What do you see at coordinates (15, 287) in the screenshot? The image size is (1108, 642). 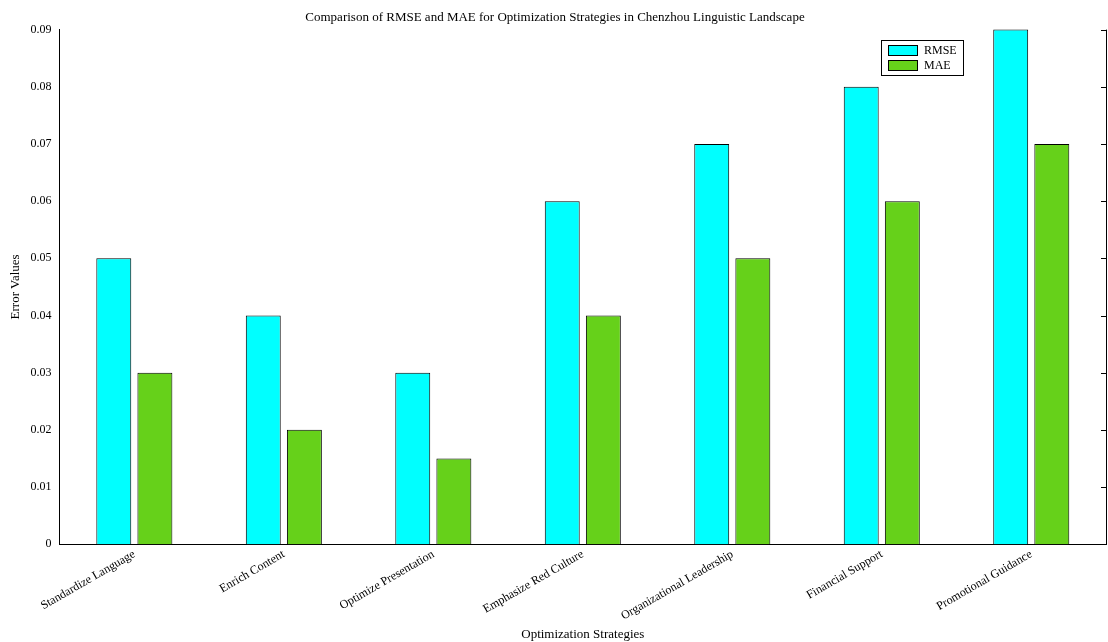 I see `y-axis-title: Error Values` at bounding box center [15, 287].